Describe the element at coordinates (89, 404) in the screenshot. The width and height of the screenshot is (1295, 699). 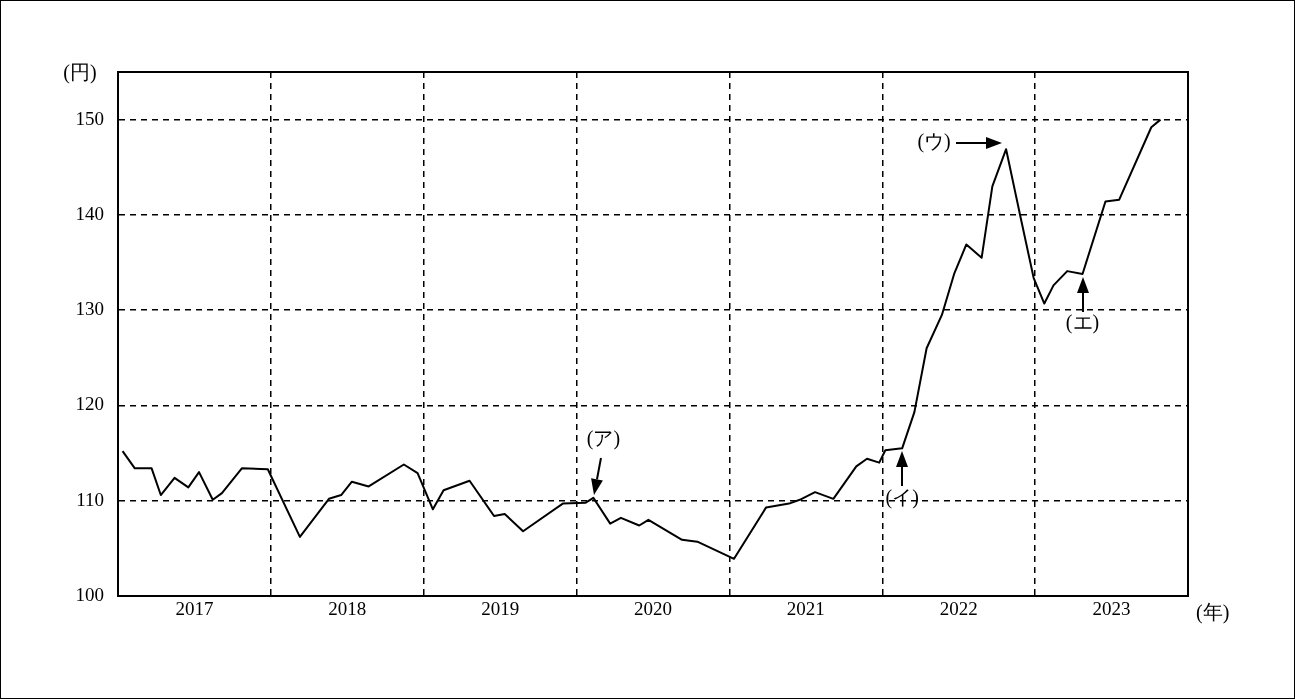
I see `y-tick-label: 120` at that location.